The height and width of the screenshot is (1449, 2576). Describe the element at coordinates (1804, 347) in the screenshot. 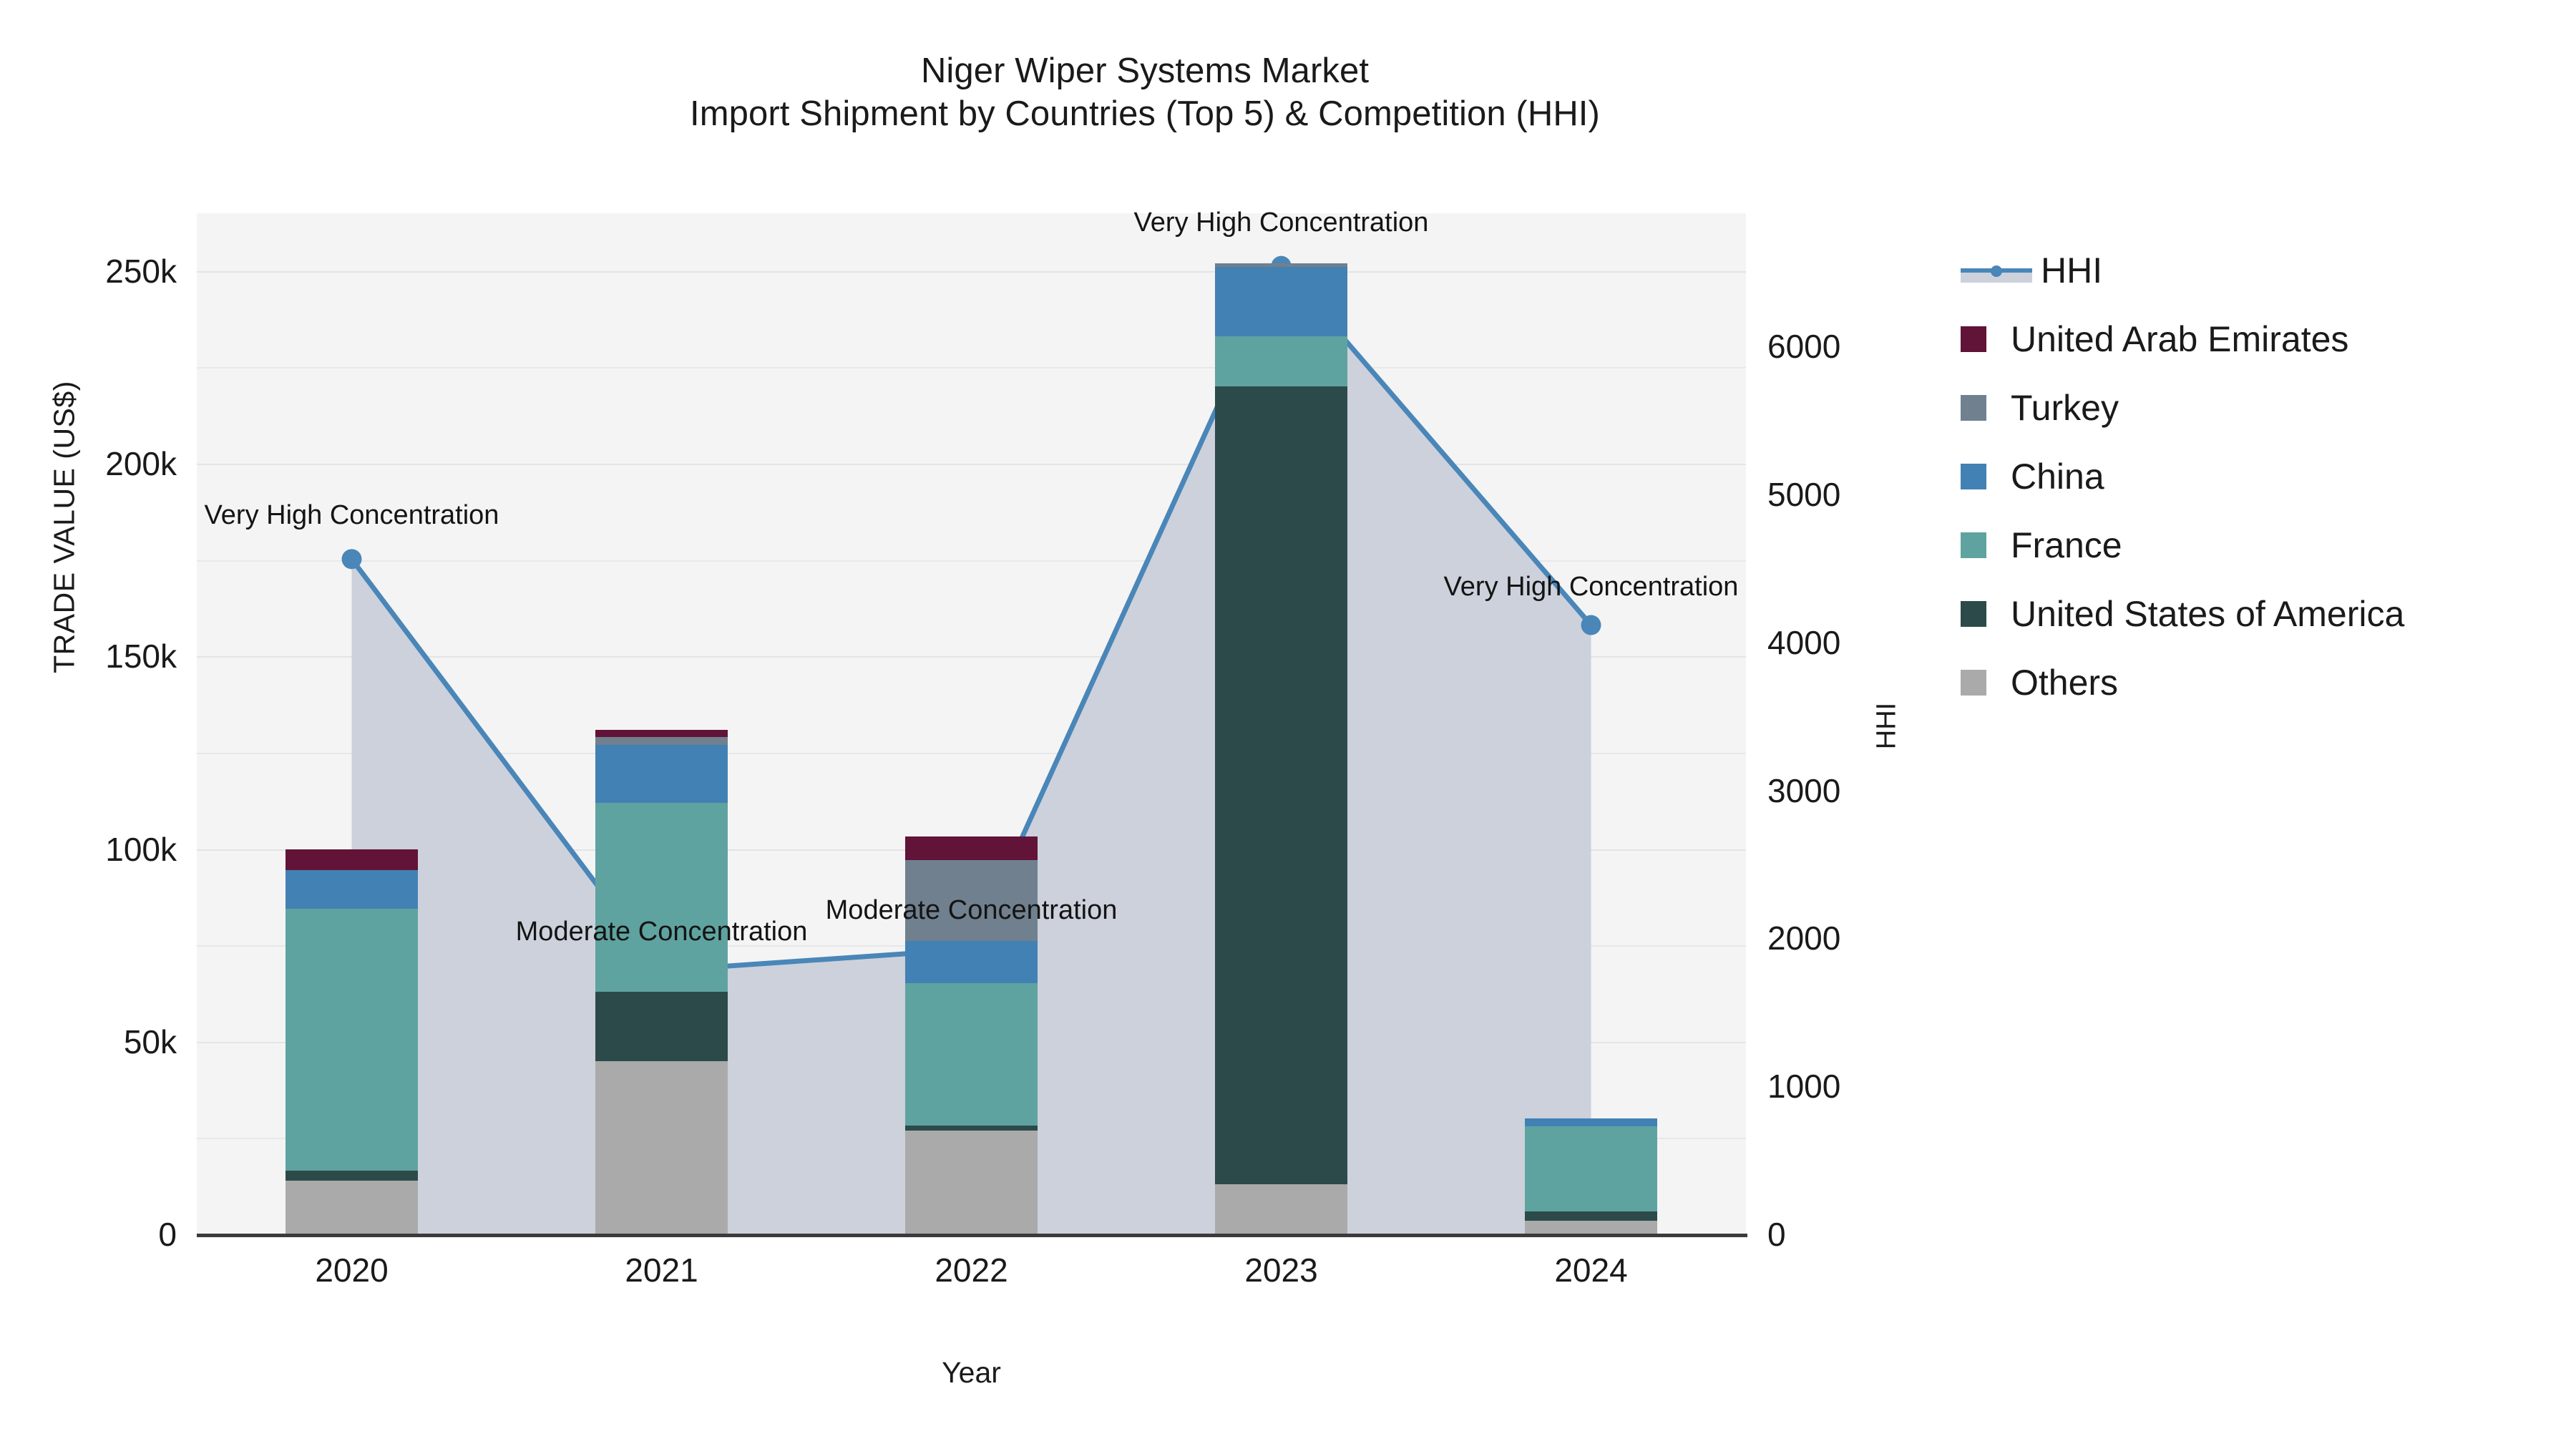

I see `secondary-y-tick-label: 6000` at that location.